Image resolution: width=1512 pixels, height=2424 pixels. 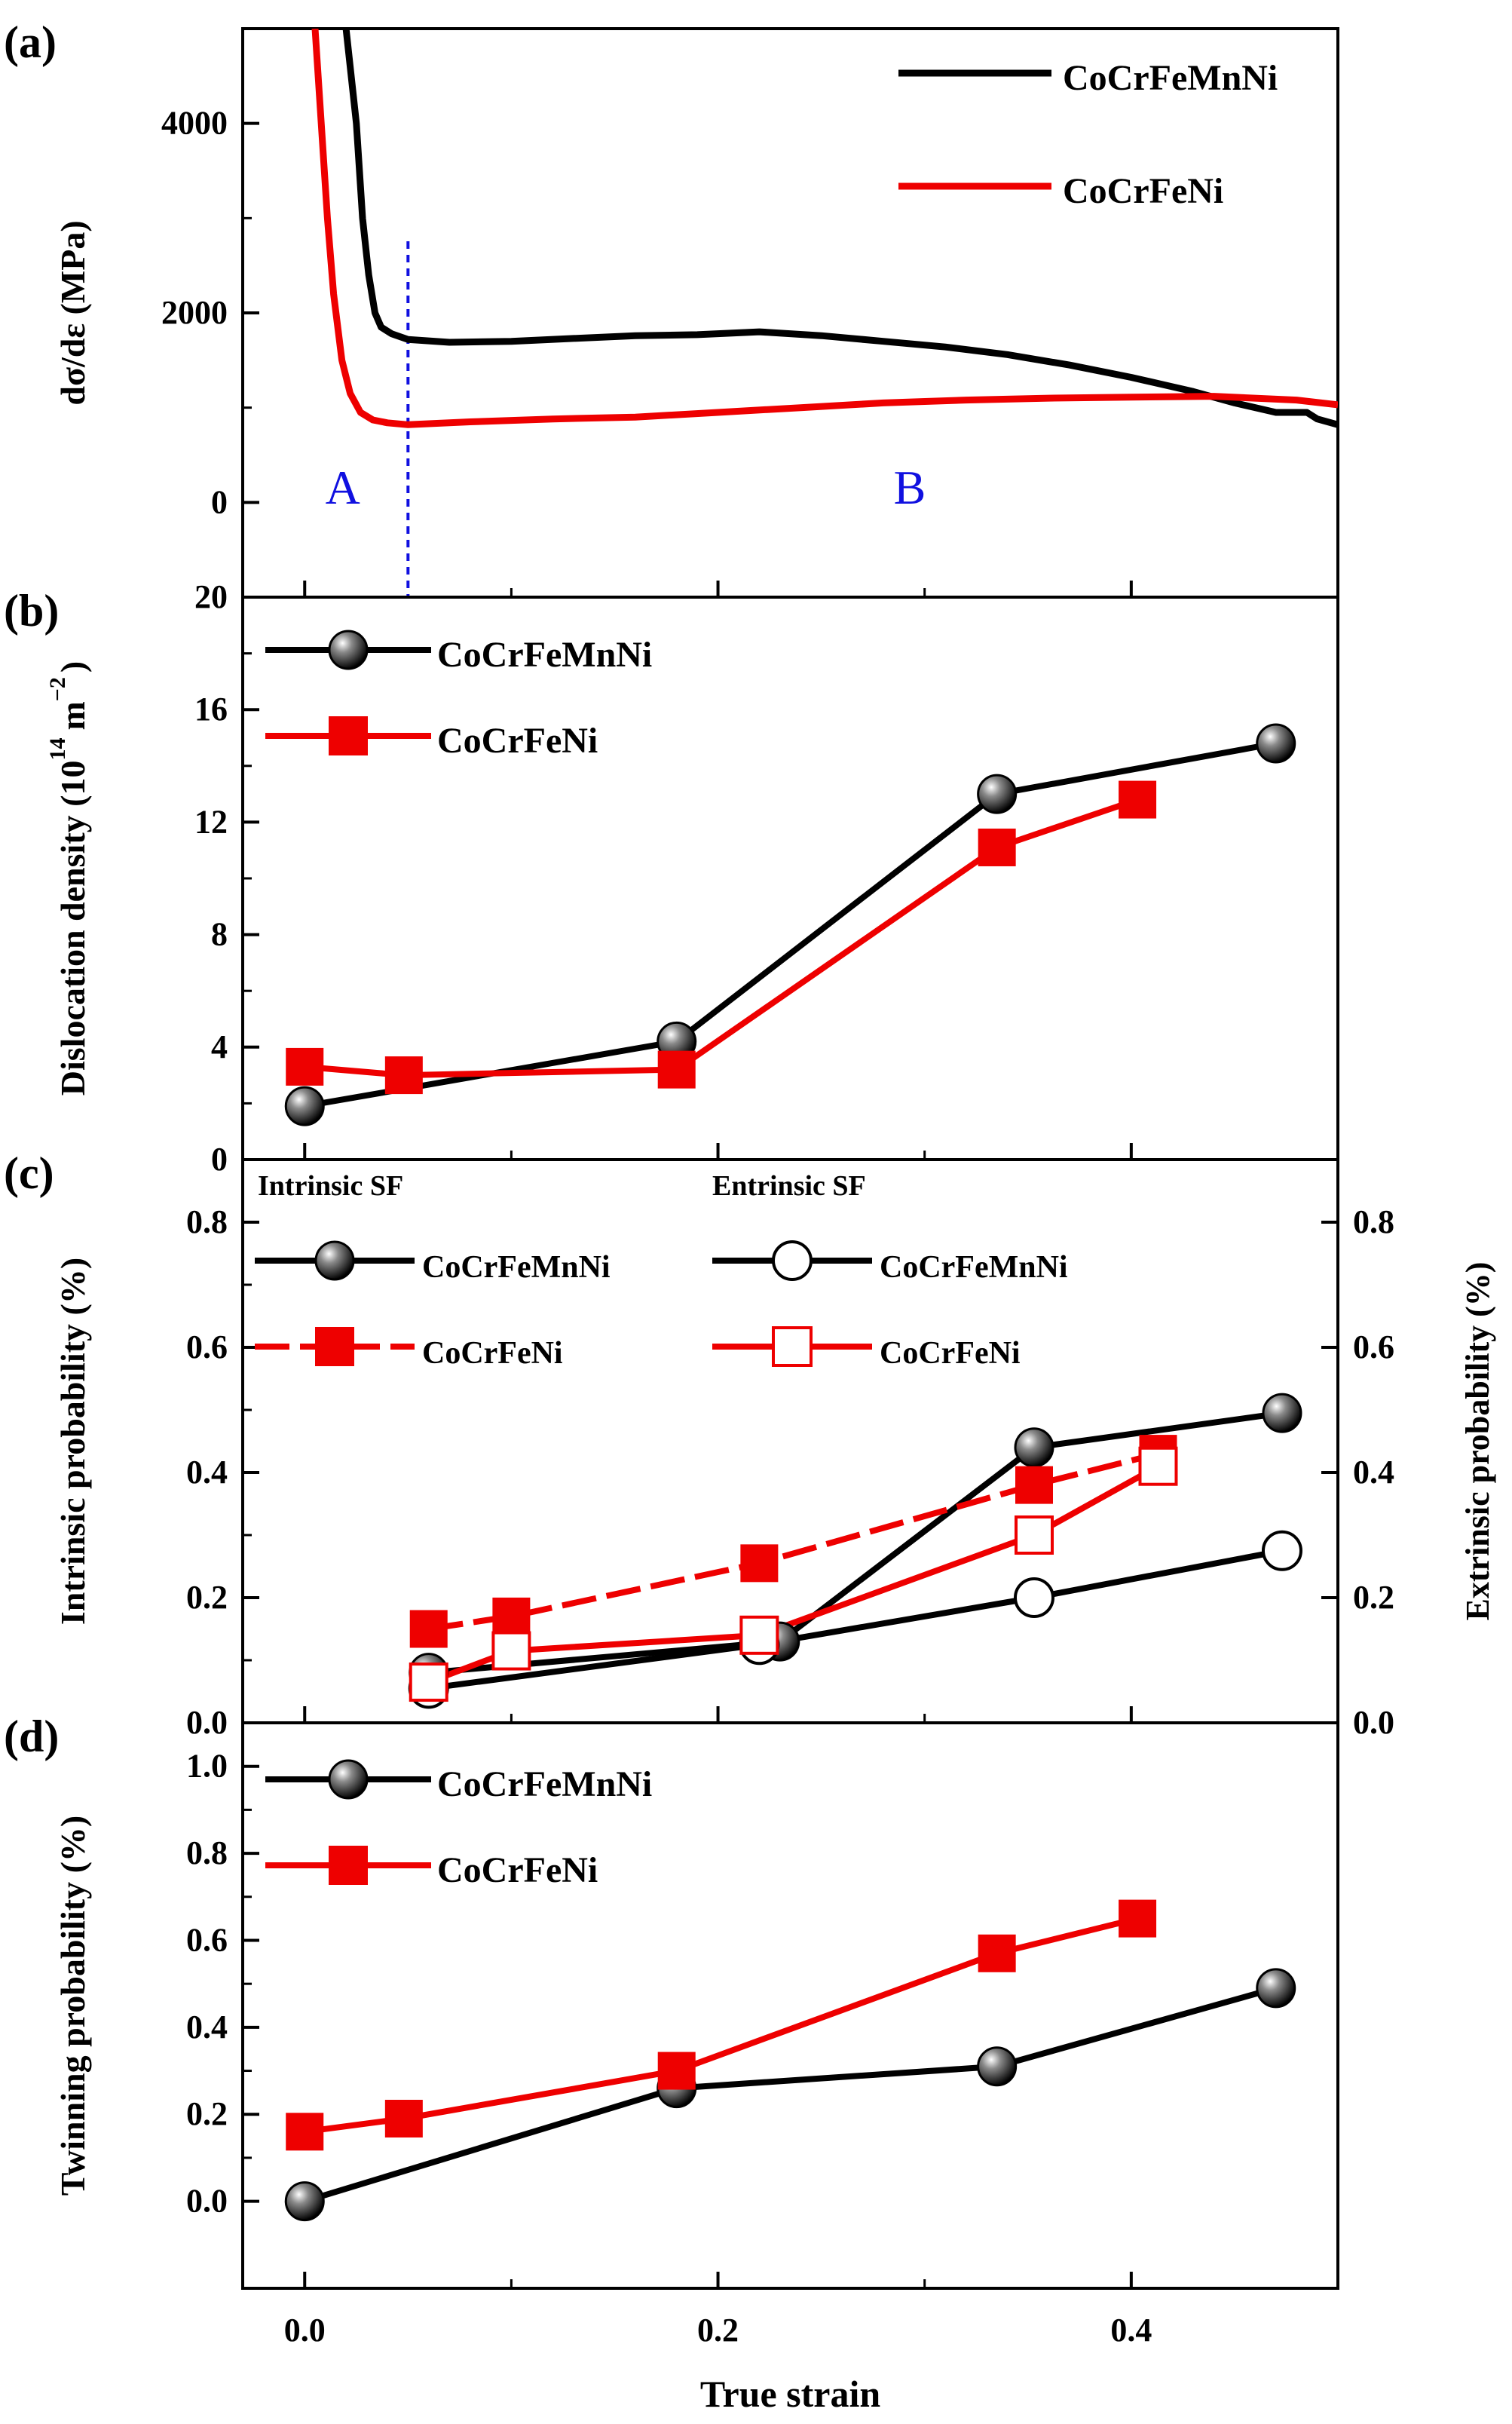 I want to click on x-tick-label: 0.0, so click(x=305, y=2331).